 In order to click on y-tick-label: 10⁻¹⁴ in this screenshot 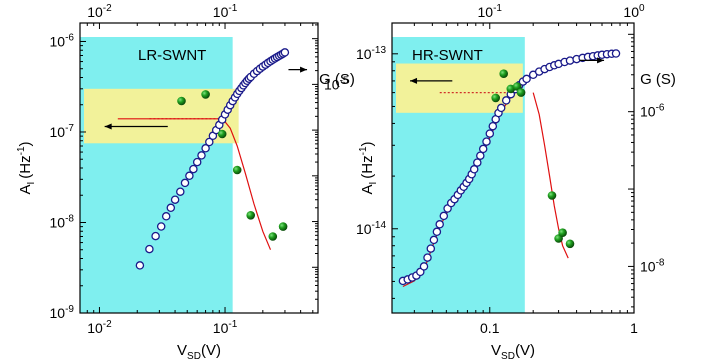, I will do `click(371, 228)`.